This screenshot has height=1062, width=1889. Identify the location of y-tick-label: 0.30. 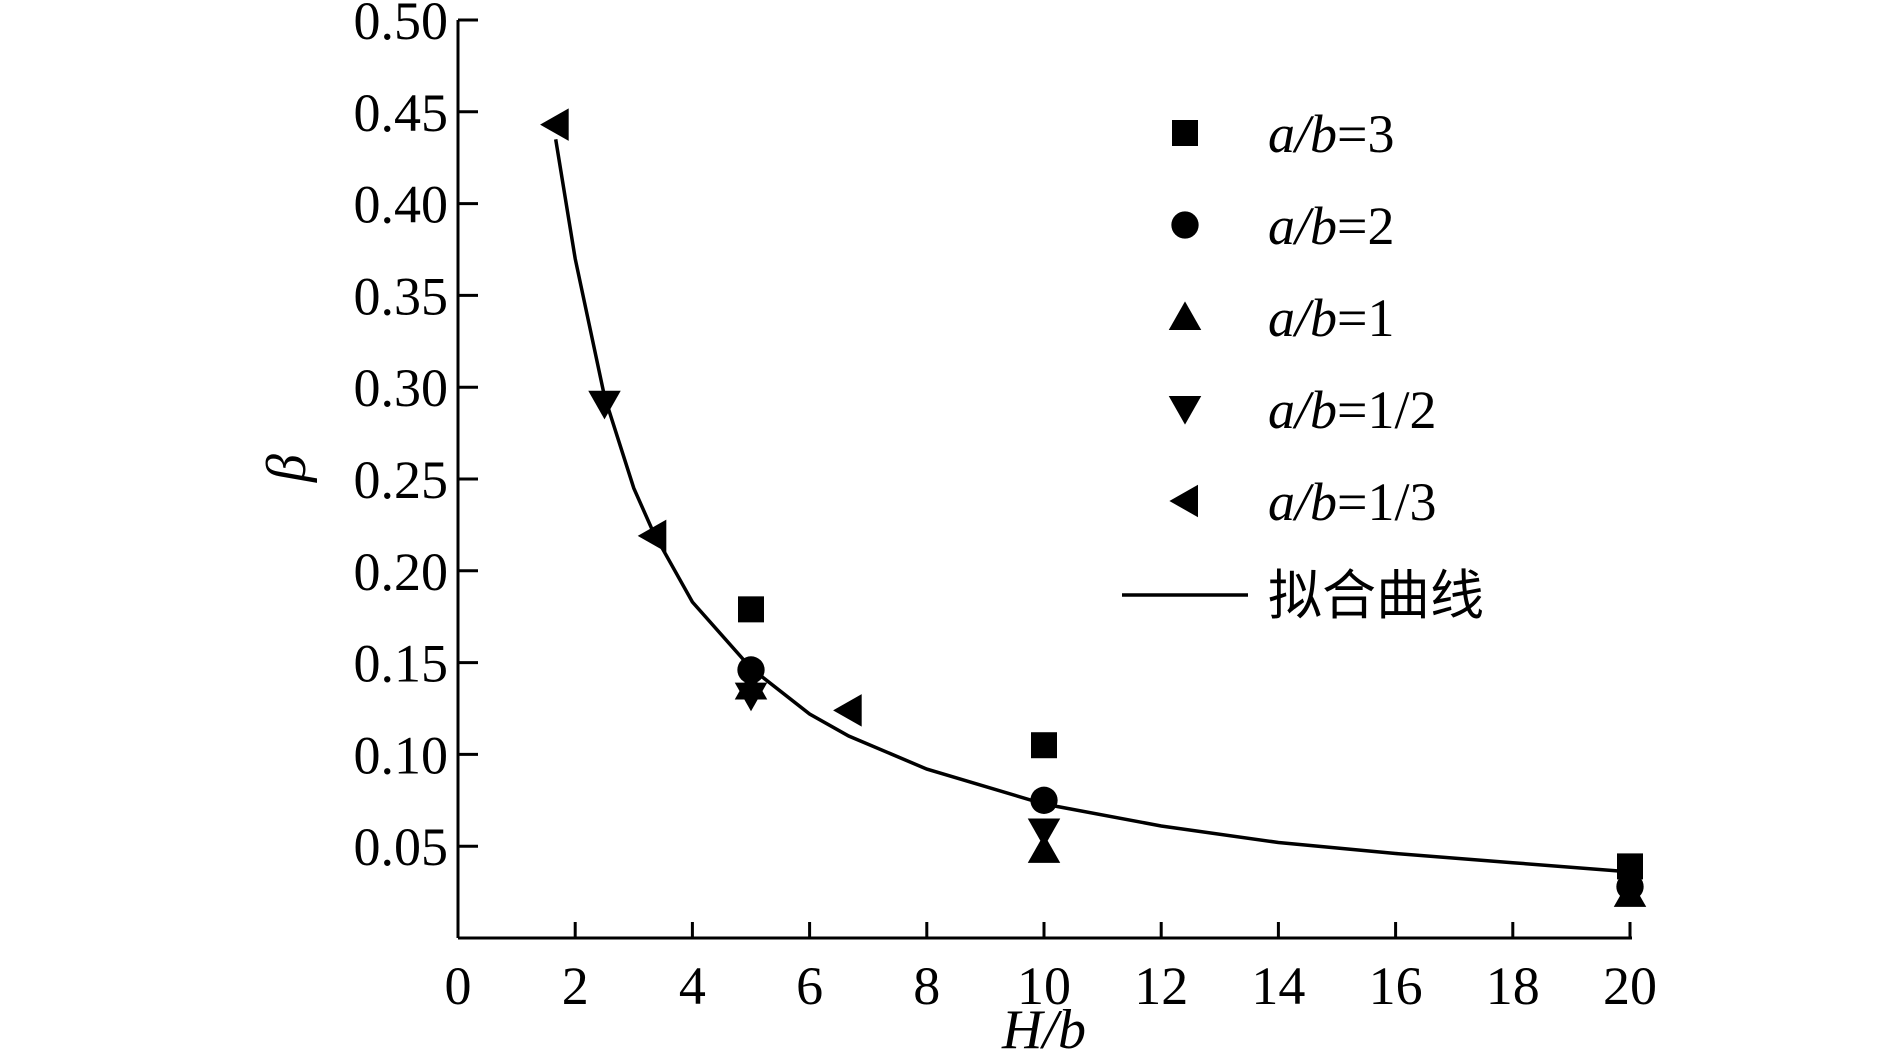
(401, 388).